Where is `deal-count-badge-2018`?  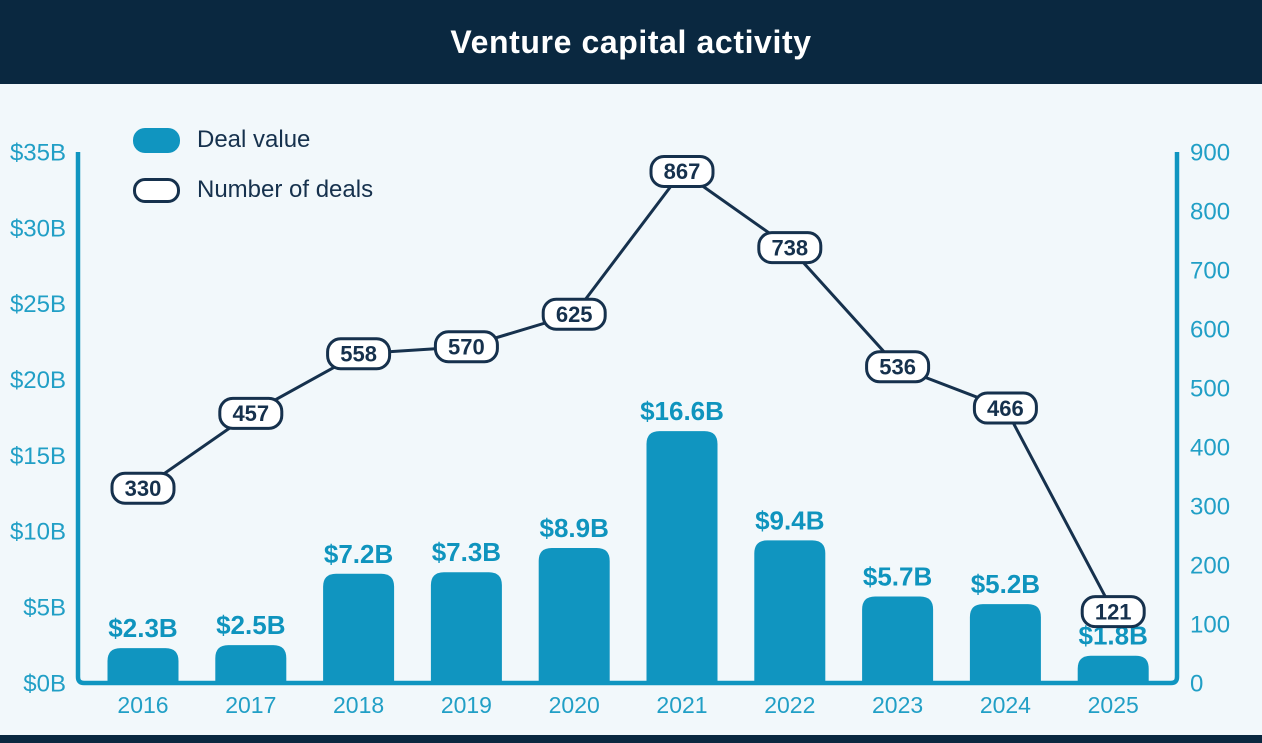
deal-count-badge-2018 is located at coordinates (359, 354).